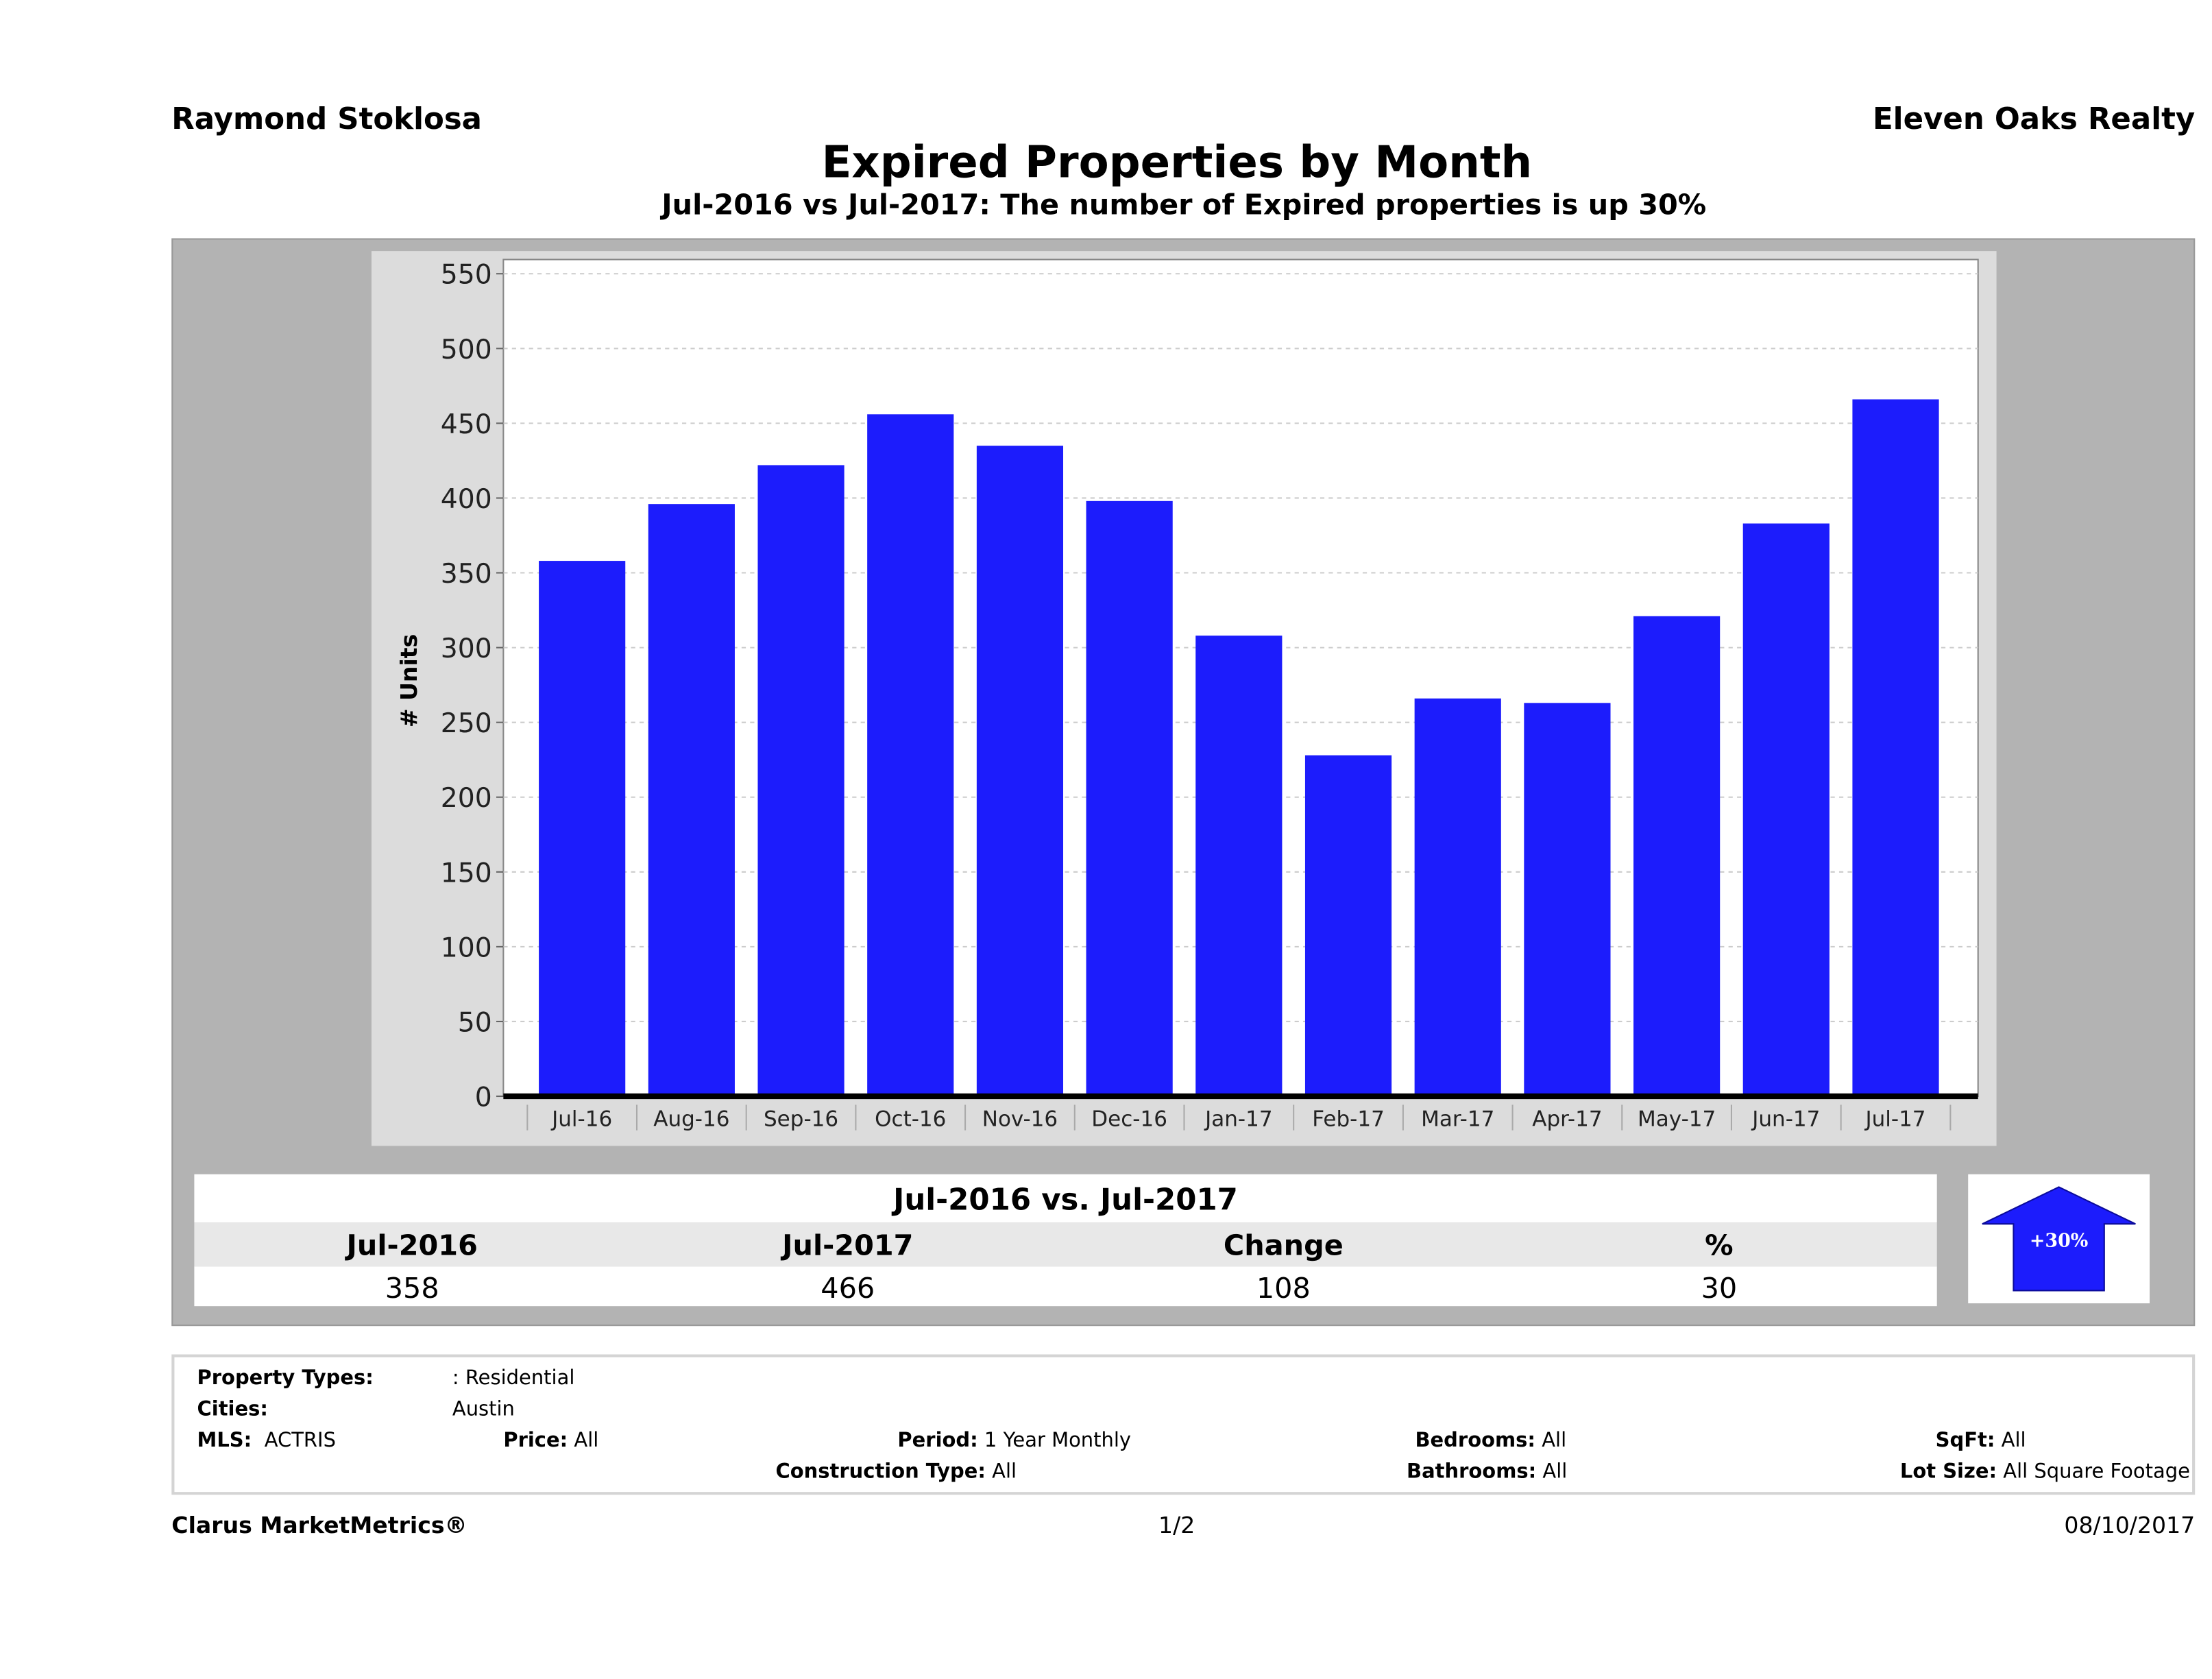 Image resolution: width=2212 pixels, height=1679 pixels. I want to click on y-tick-label: 250, so click(467, 723).